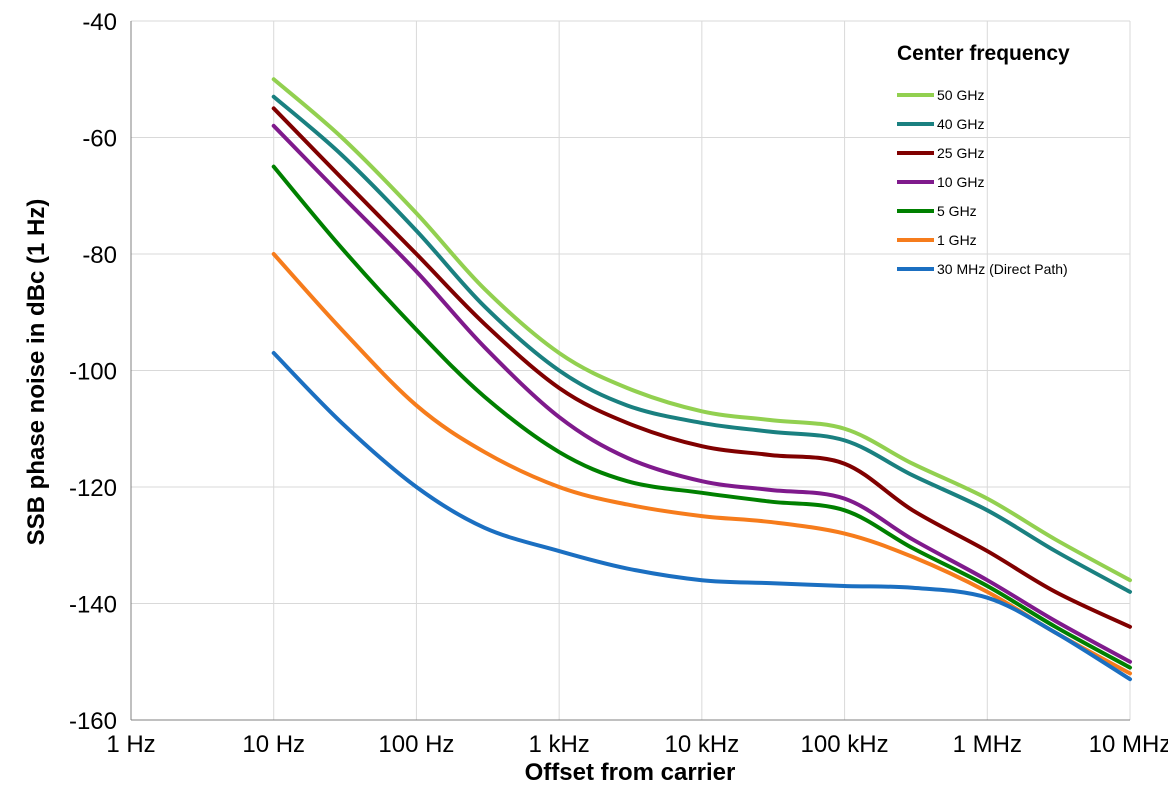  I want to click on legend-label: 50 GHz, so click(960, 95).